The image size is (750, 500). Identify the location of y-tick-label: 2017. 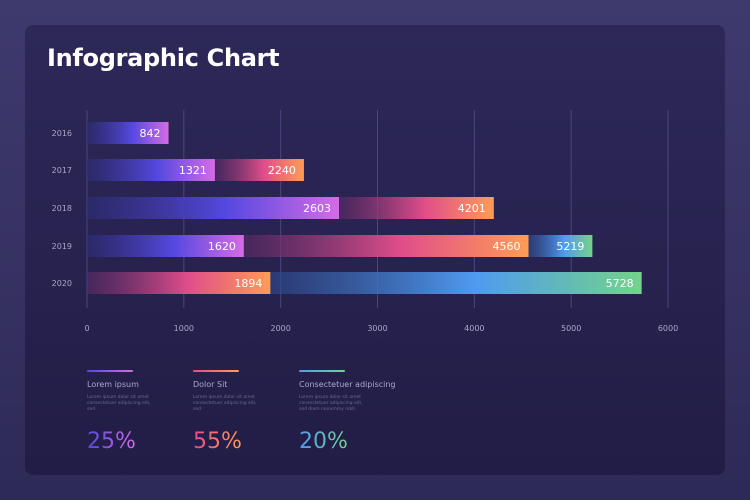
(62, 170).